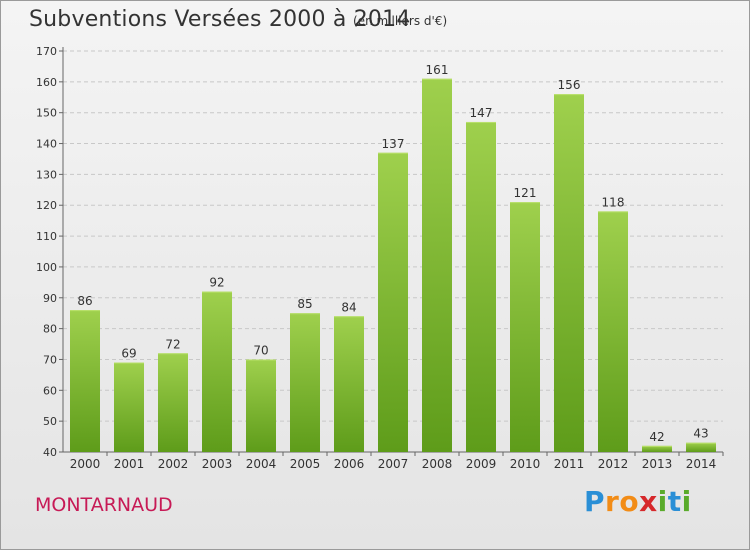 Image resolution: width=750 pixels, height=551 pixels. I want to click on x-tick-label: 2006, so click(349, 464).